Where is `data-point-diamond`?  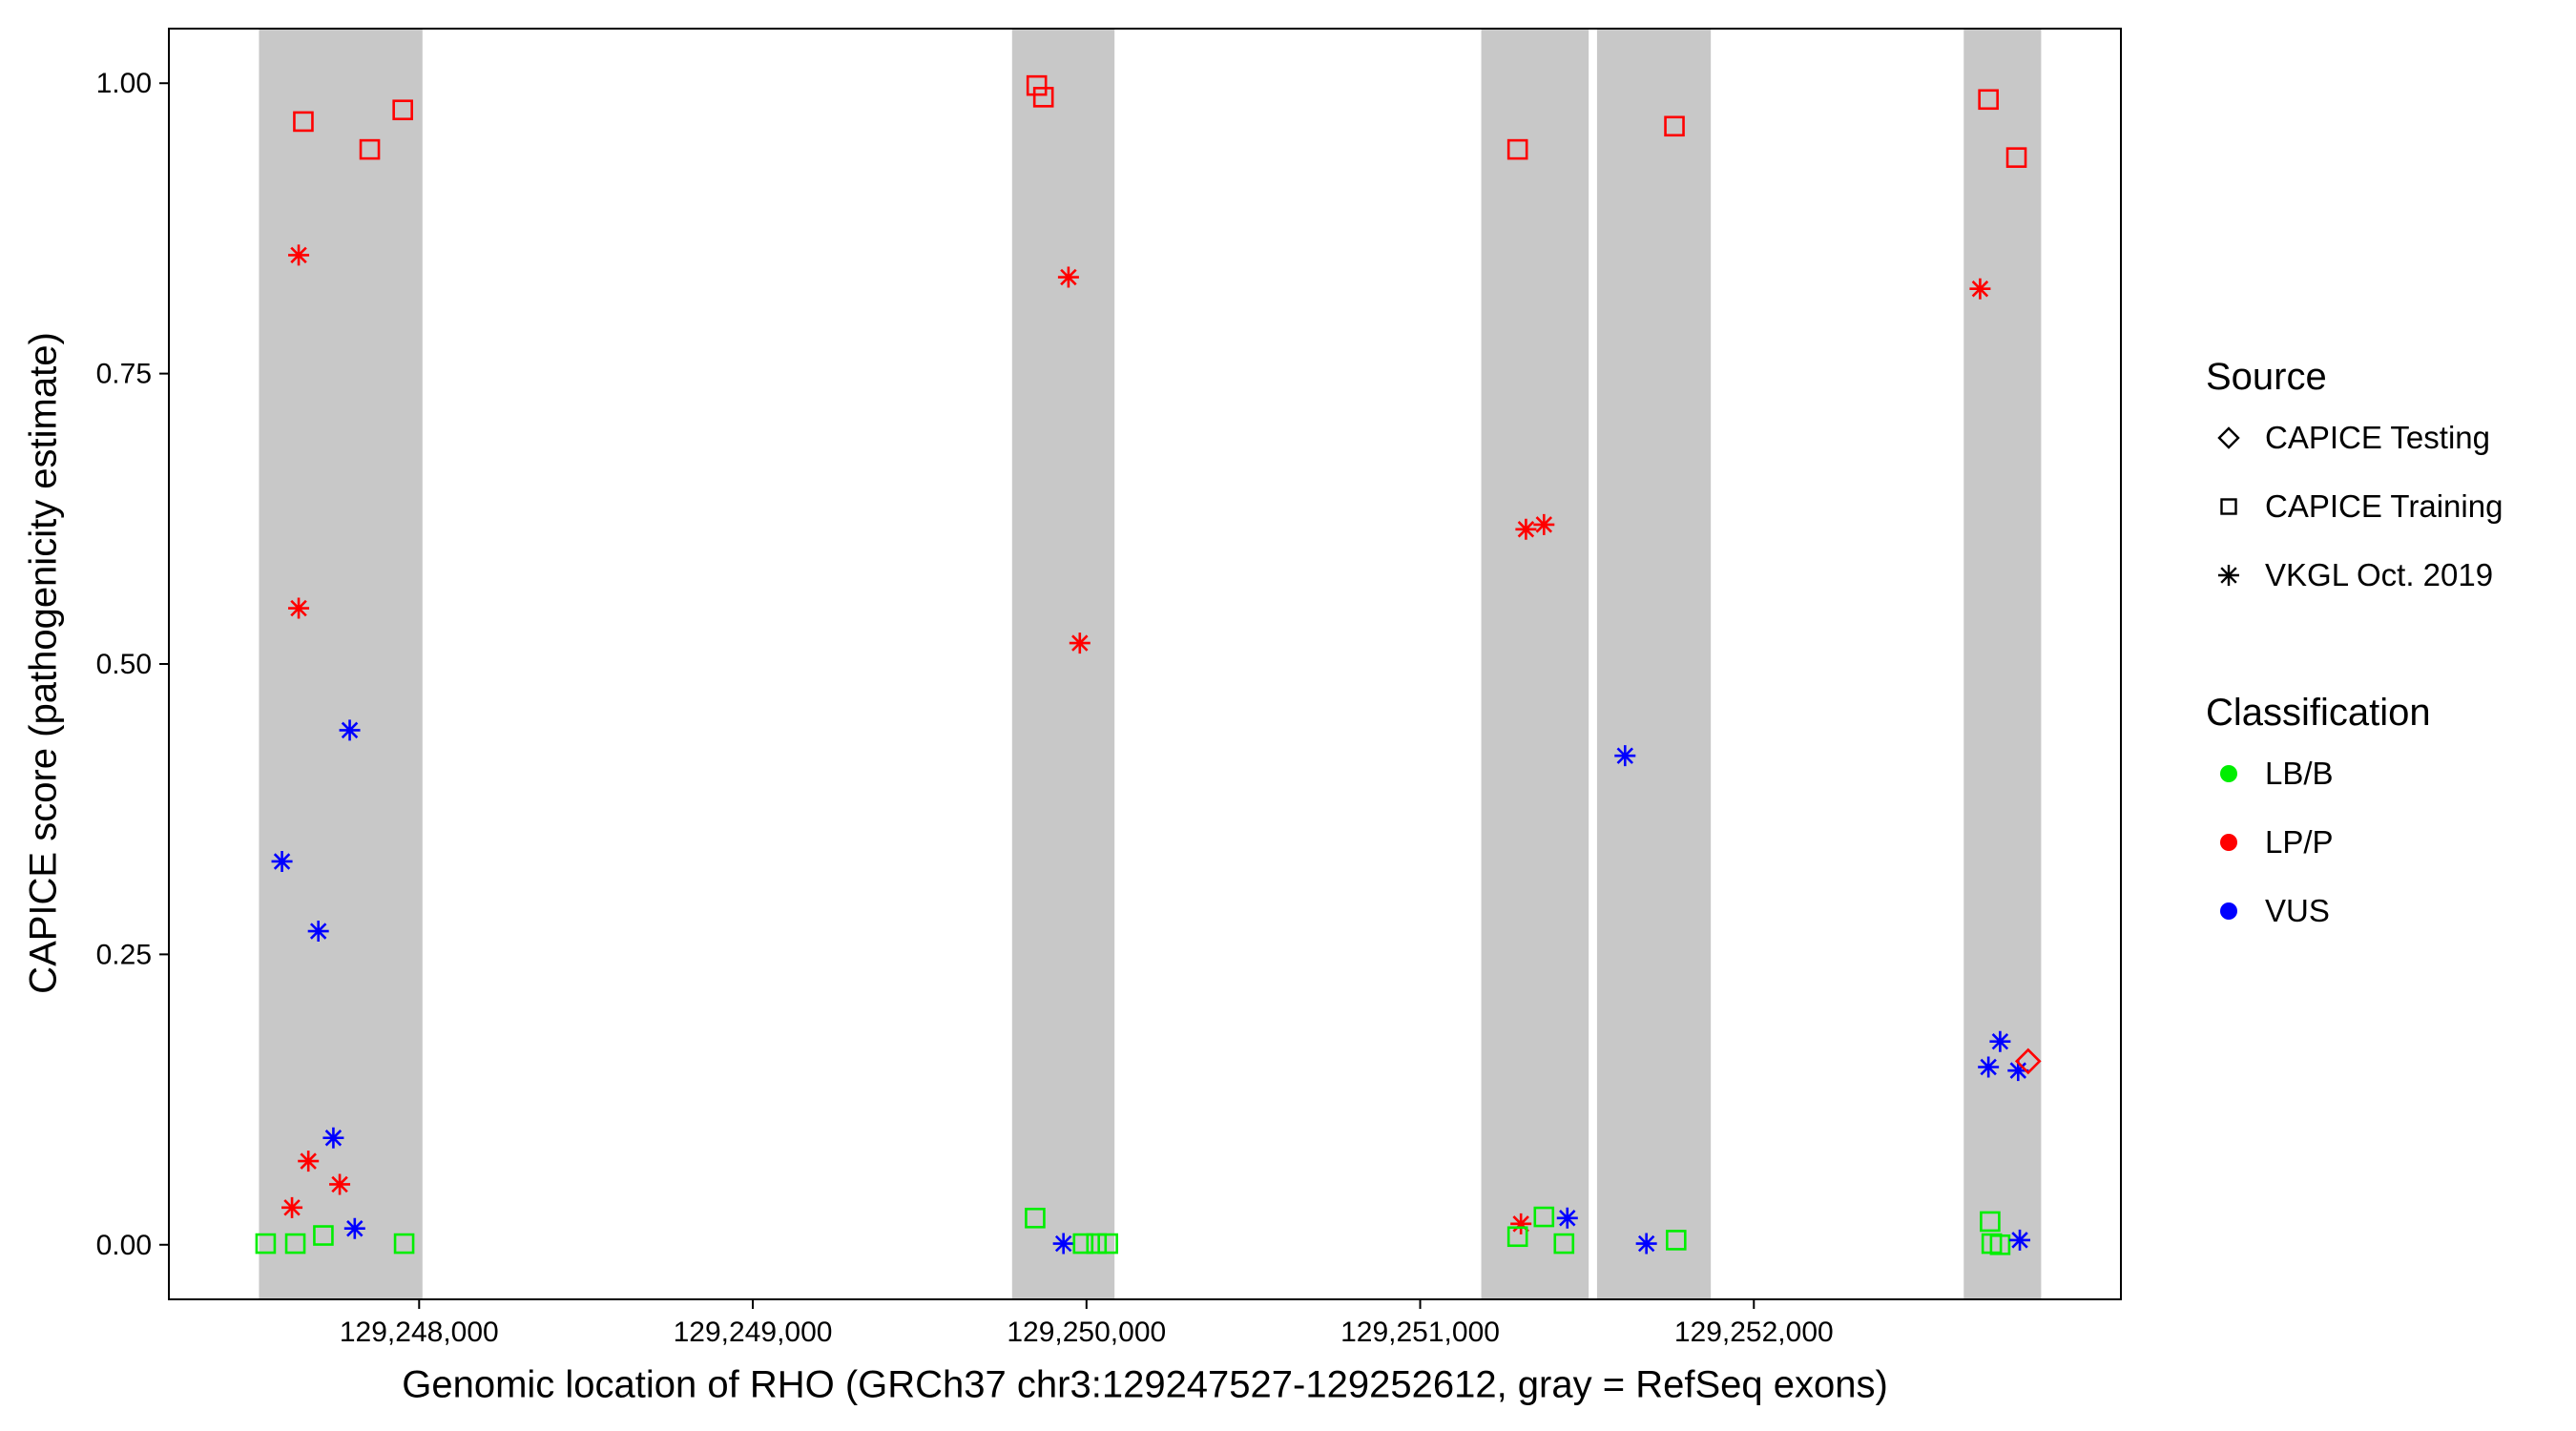 data-point-diamond is located at coordinates (2028, 1061).